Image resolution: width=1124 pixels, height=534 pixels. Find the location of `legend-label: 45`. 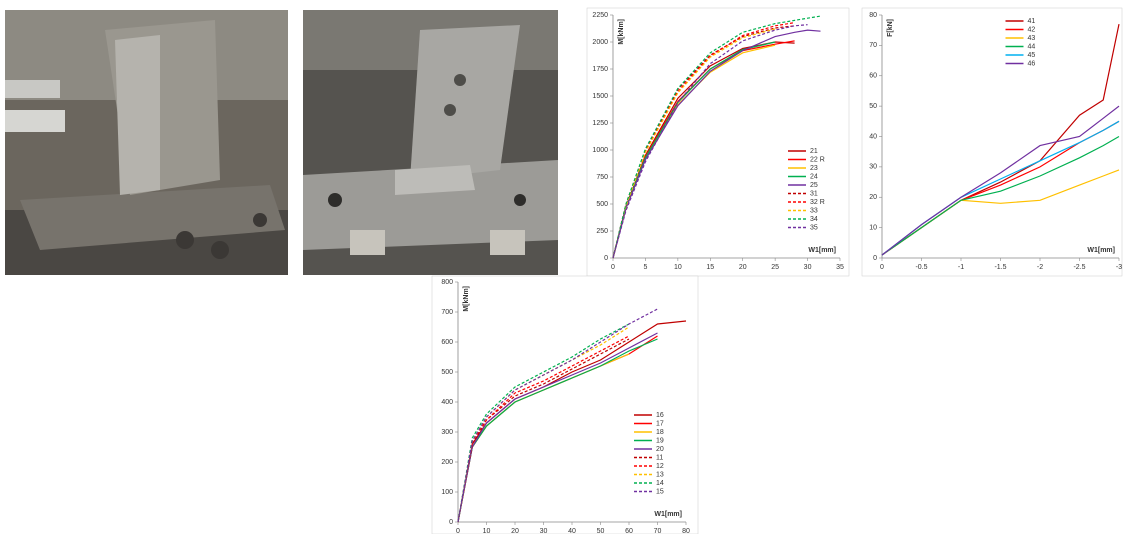

legend-label: 45 is located at coordinates (1032, 55).